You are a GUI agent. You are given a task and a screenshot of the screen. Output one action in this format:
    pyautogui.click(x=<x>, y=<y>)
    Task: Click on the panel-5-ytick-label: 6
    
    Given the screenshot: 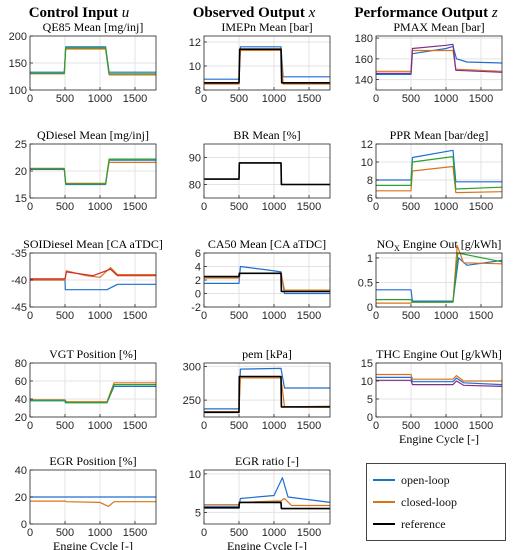 What is the action you would take?
    pyautogui.click(x=370, y=199)
    